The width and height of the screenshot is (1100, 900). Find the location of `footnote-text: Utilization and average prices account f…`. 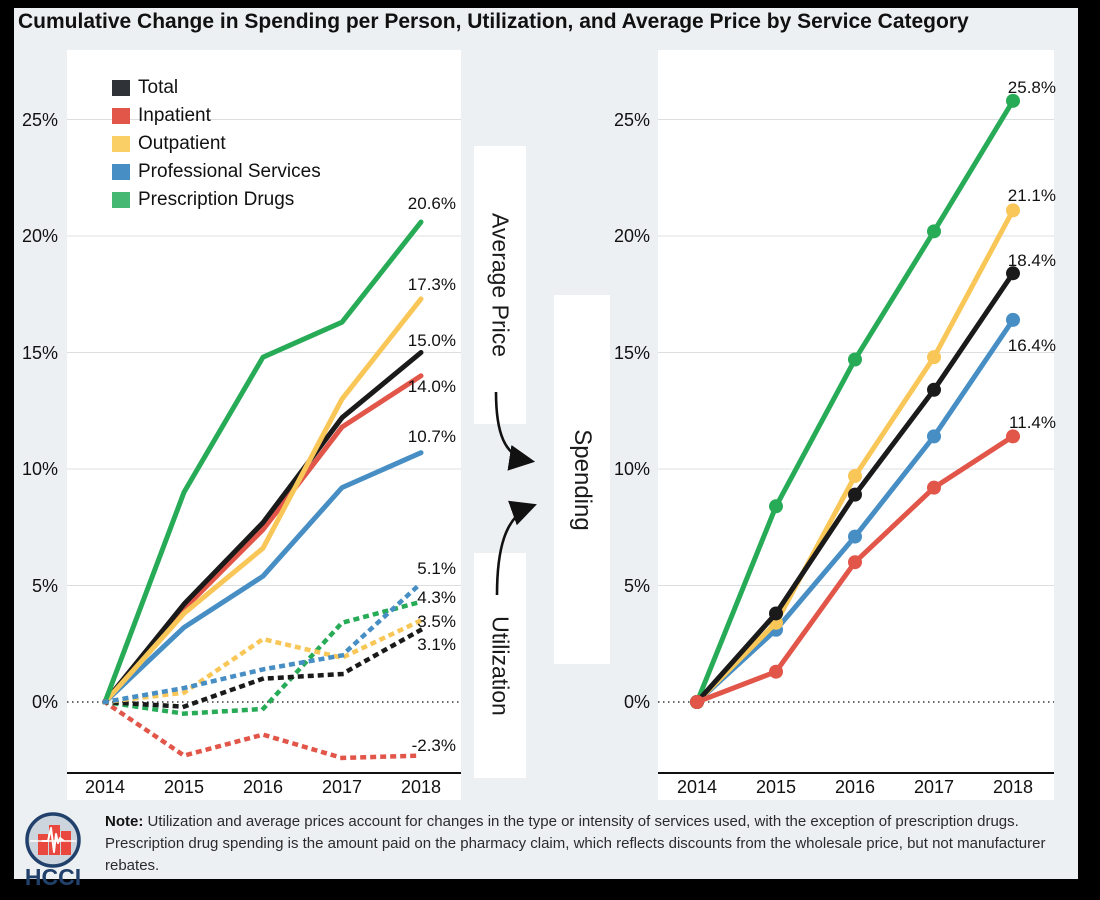

footnote-text: Utilization and average prices account f… is located at coordinates (575, 843).